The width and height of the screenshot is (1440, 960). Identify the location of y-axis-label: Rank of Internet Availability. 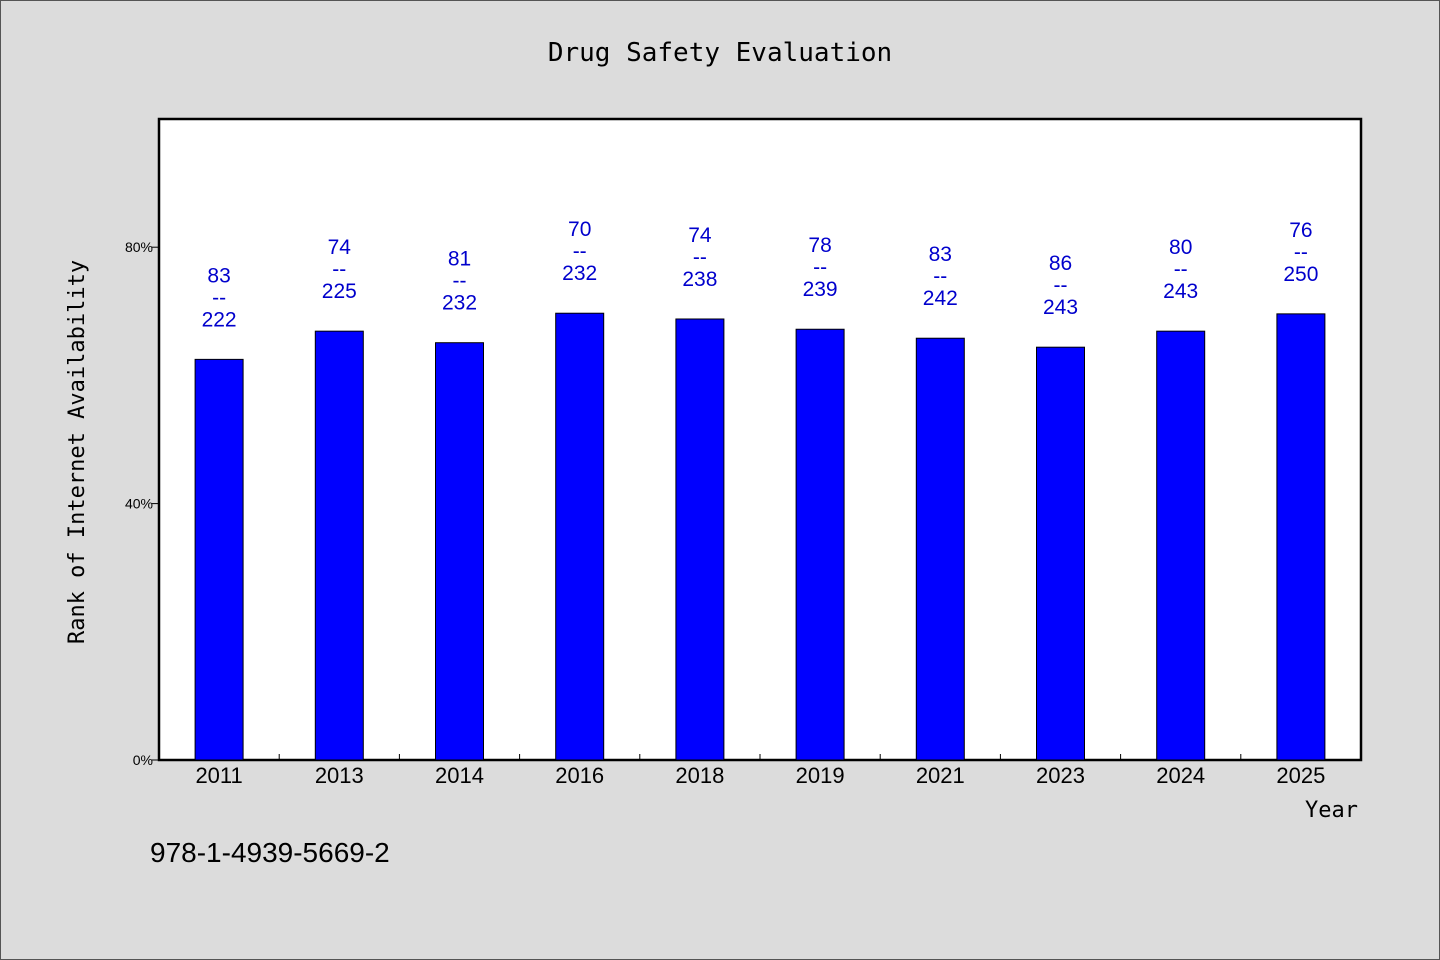
(77, 452).